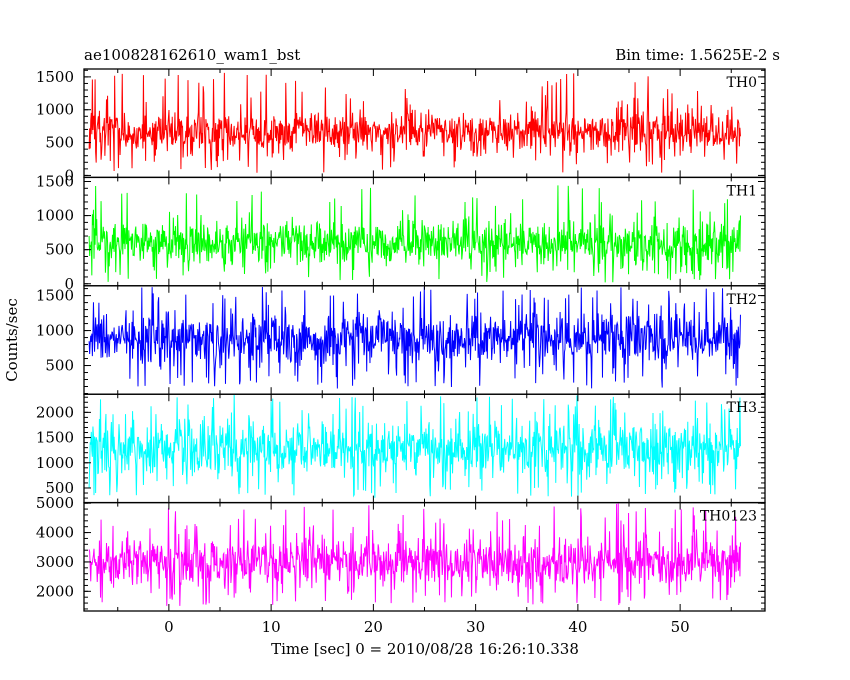  Describe the element at coordinates (742, 191) in the screenshot. I see `panel-name-label: TH1` at that location.